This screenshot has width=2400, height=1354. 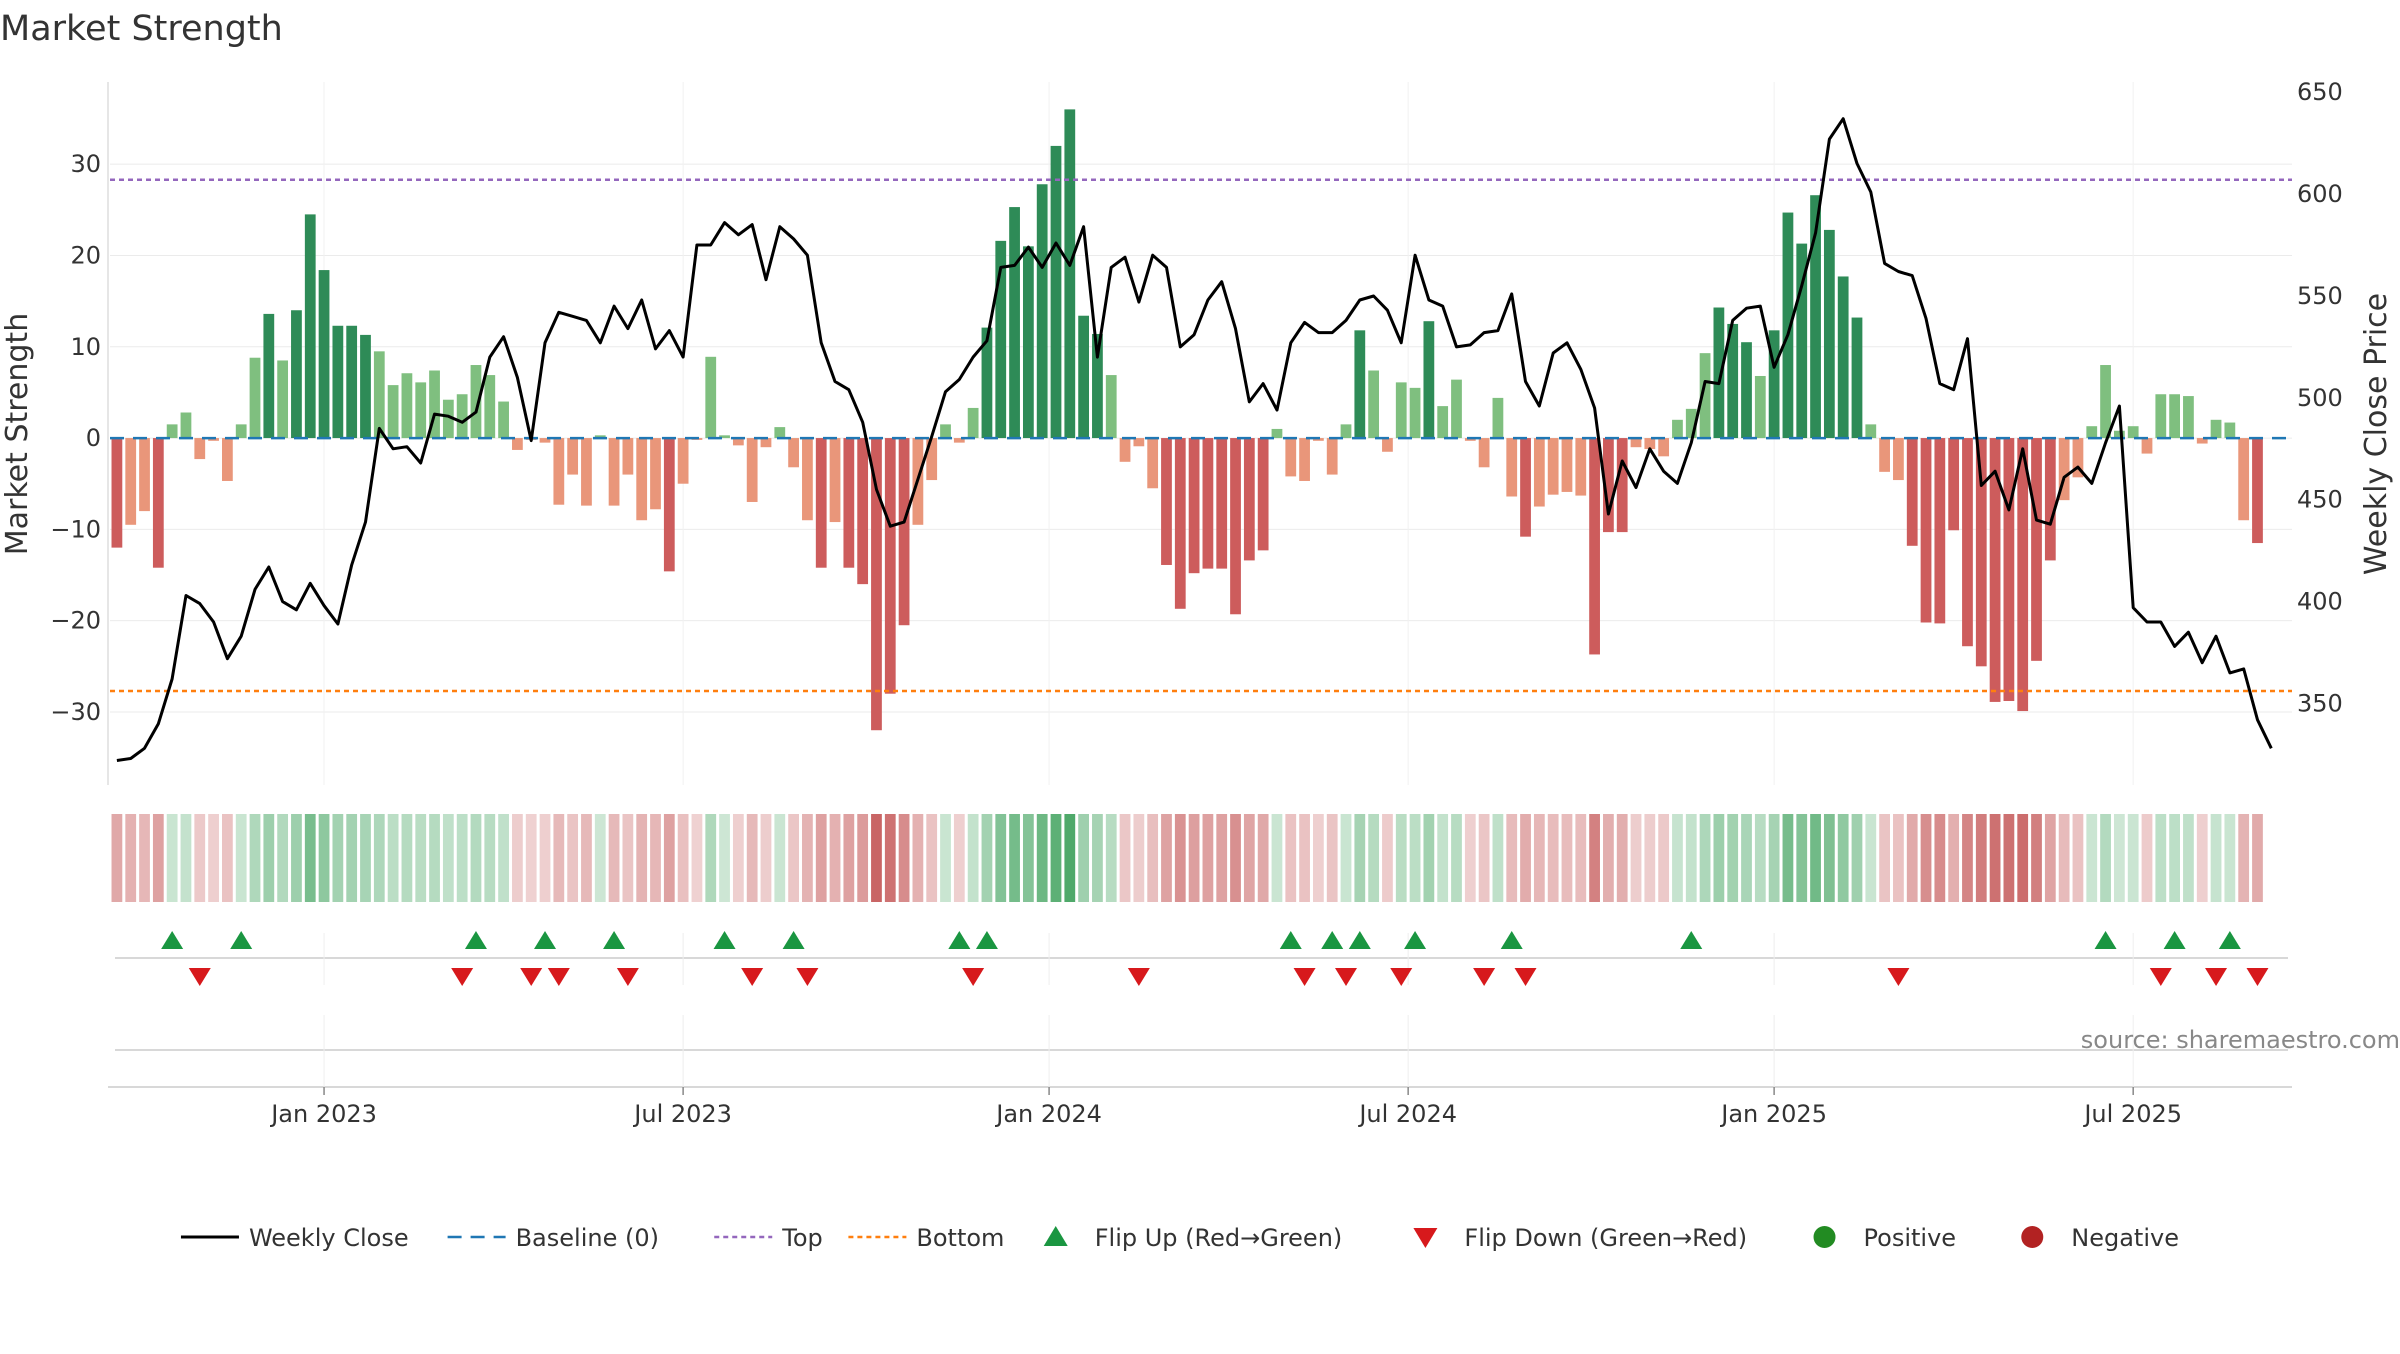 I want to click on y-tick-label-1: −20, so click(x=75, y=621).